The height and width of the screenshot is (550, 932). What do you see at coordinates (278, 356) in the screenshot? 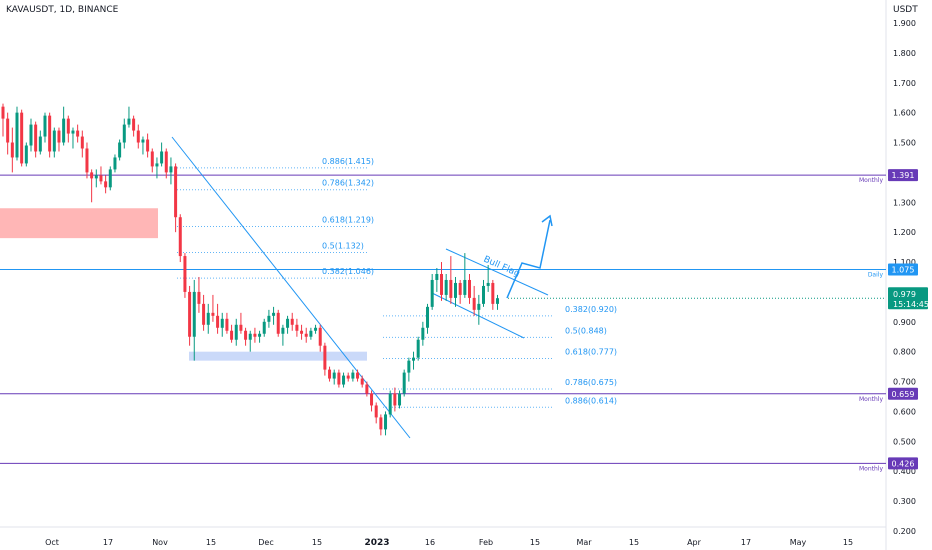
I see `demand-zone` at bounding box center [278, 356].